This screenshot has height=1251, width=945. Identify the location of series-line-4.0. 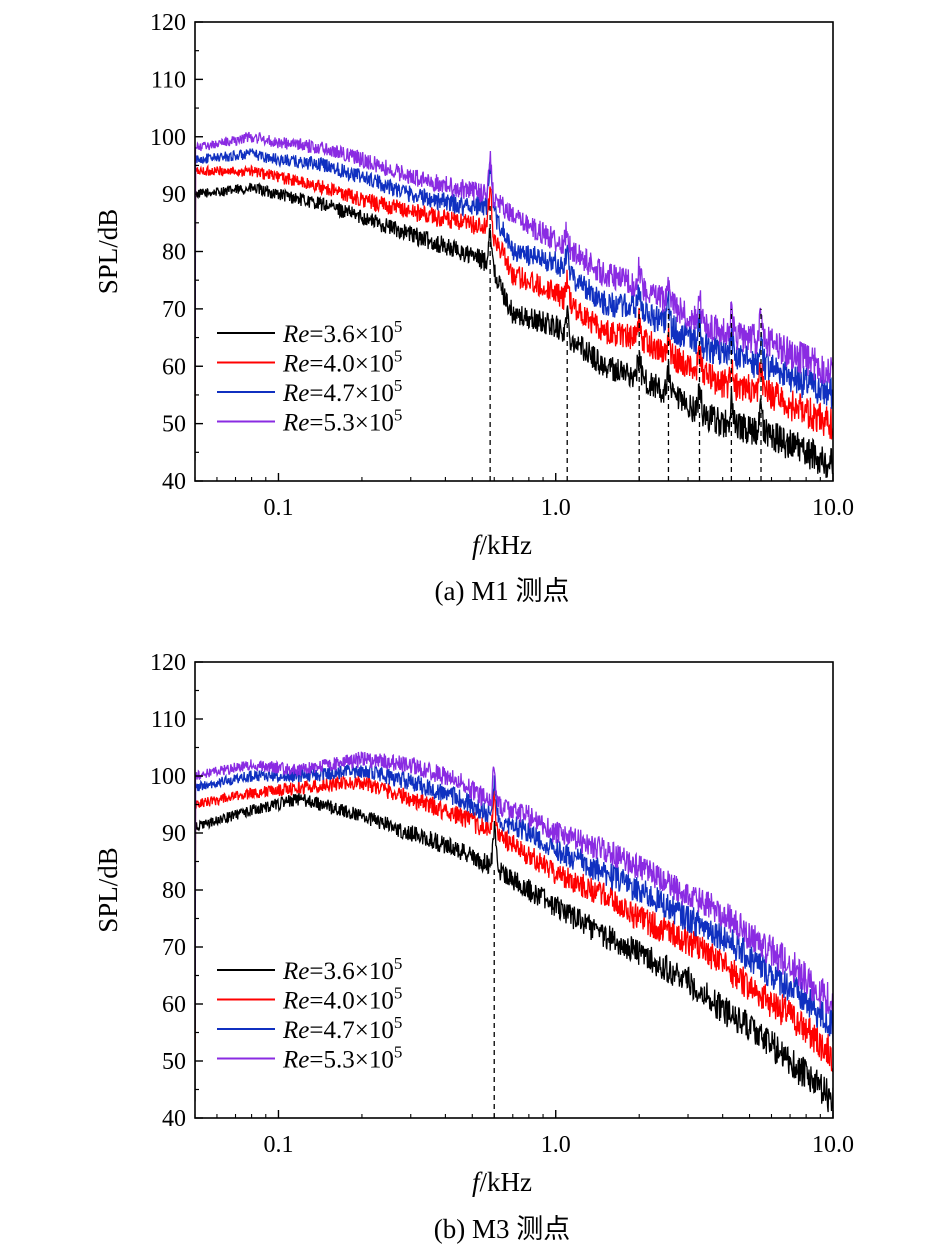
(514, 302).